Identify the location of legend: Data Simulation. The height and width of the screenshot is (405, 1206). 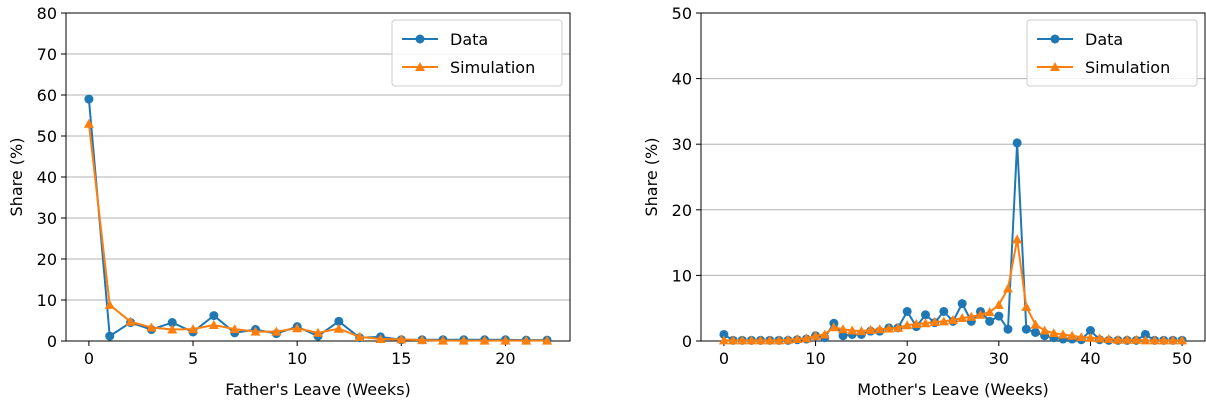
(1112, 53).